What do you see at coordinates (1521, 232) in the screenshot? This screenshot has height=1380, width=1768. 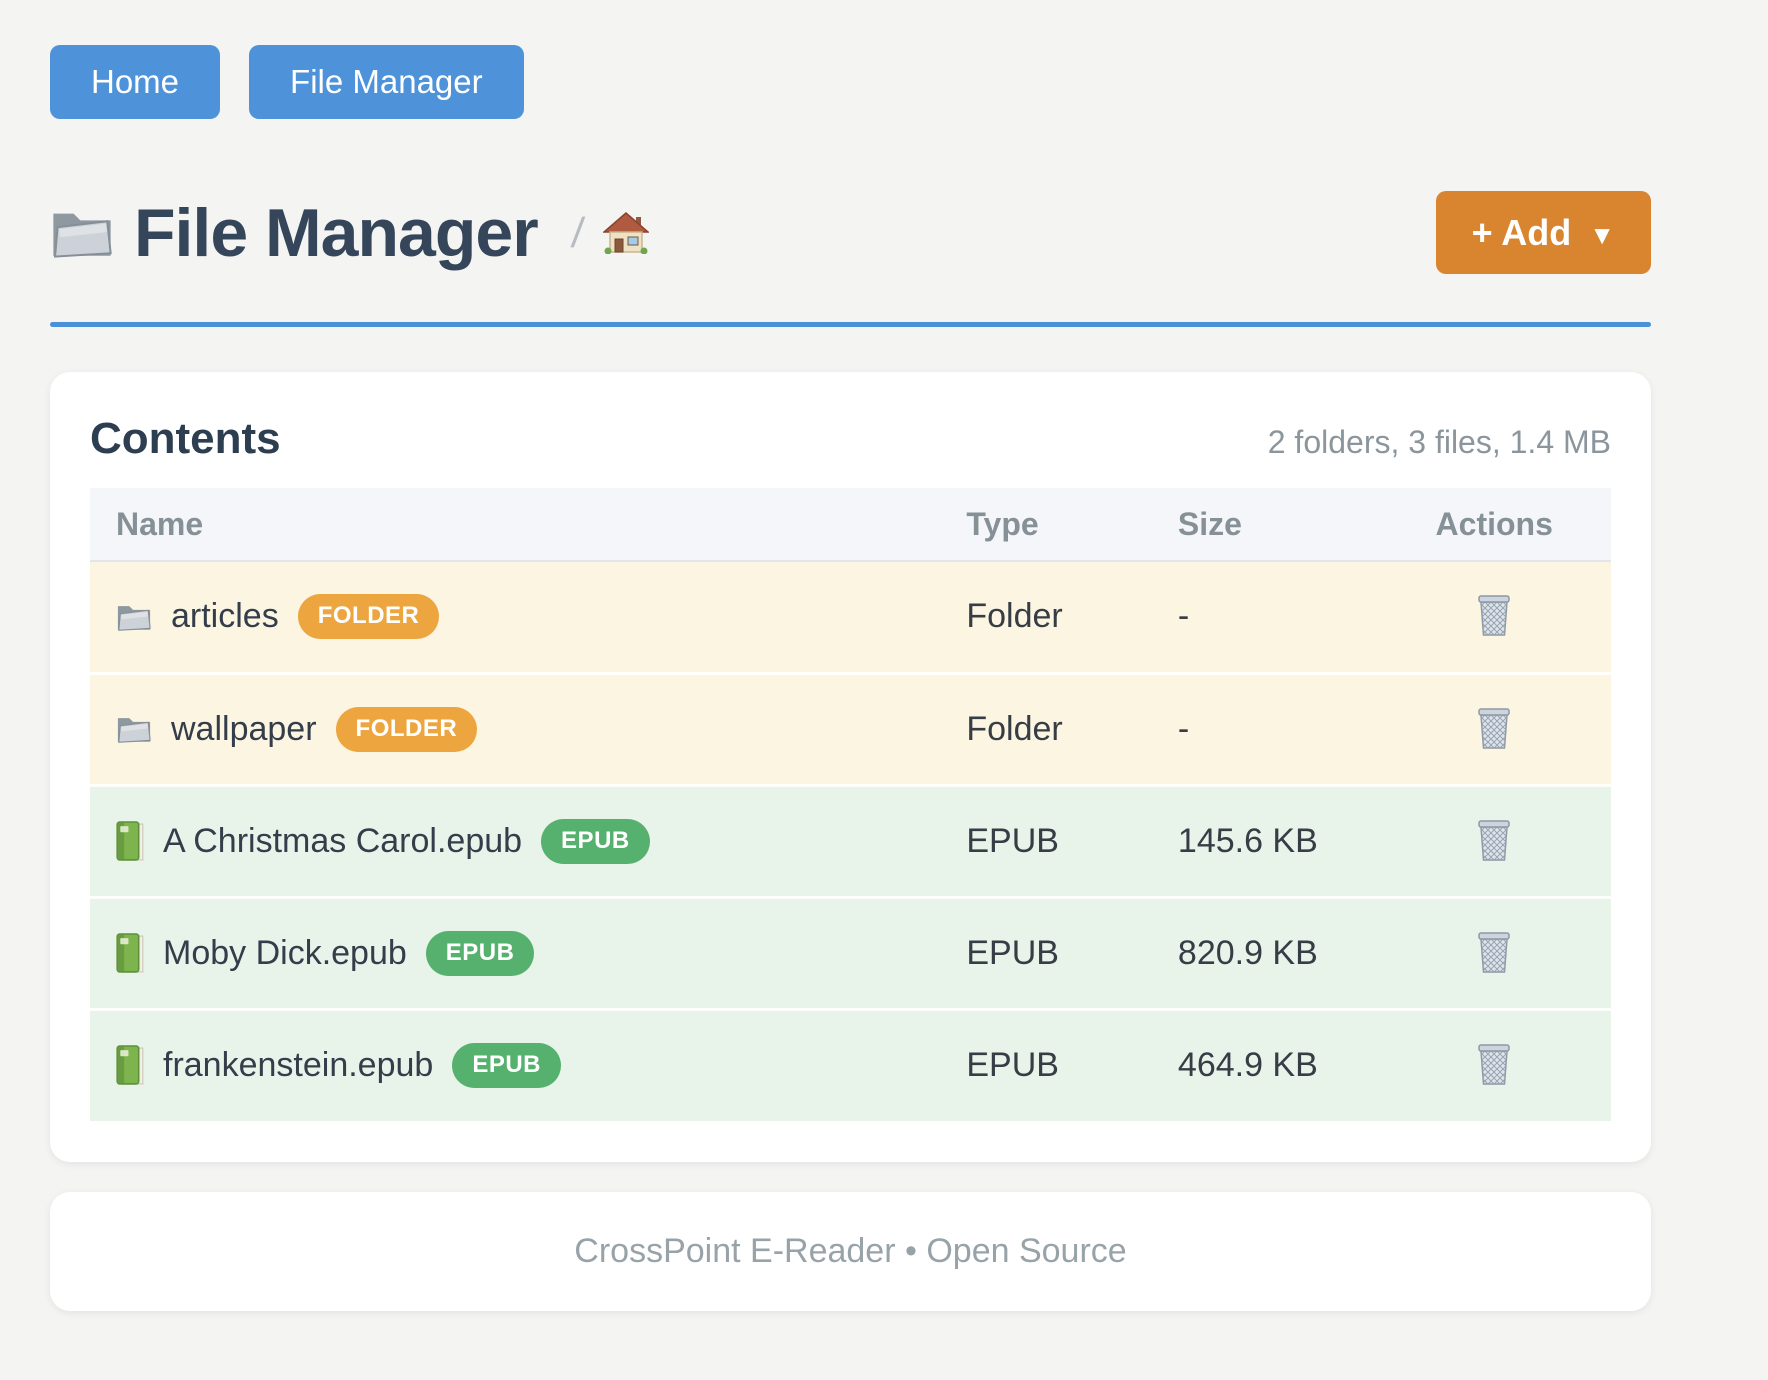 I see `add-button-label: + Add` at bounding box center [1521, 232].